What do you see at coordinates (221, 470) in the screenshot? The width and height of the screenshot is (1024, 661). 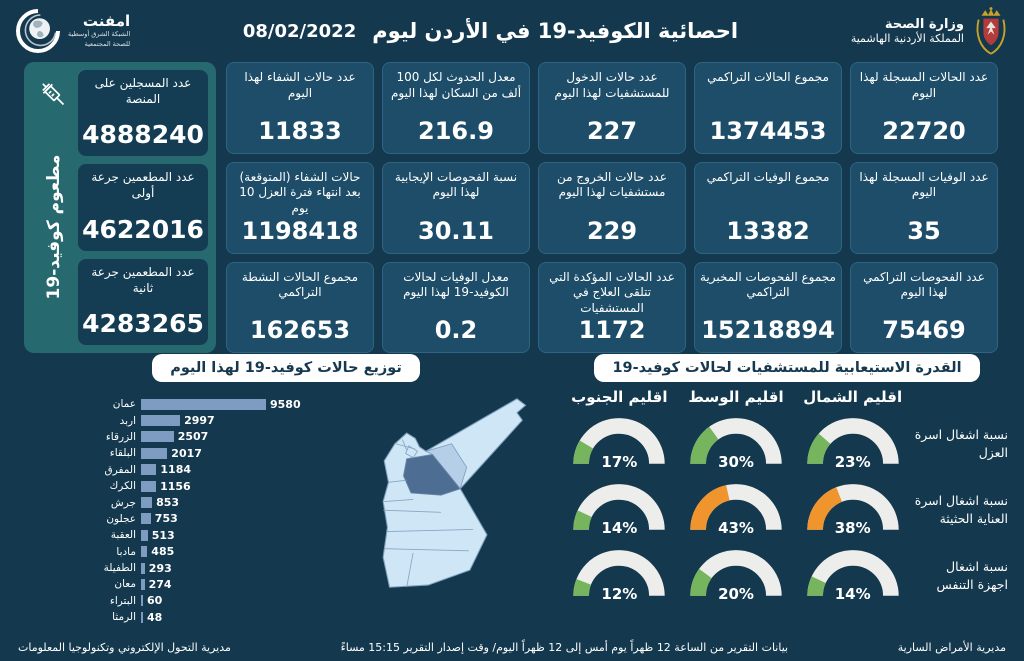 I see `bar-row: المفرق 1184` at bounding box center [221, 470].